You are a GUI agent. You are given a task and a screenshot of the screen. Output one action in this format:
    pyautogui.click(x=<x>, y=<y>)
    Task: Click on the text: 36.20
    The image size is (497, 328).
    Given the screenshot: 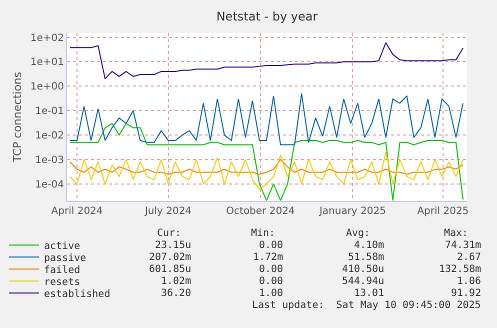 What is the action you would take?
    pyautogui.click(x=176, y=293)
    